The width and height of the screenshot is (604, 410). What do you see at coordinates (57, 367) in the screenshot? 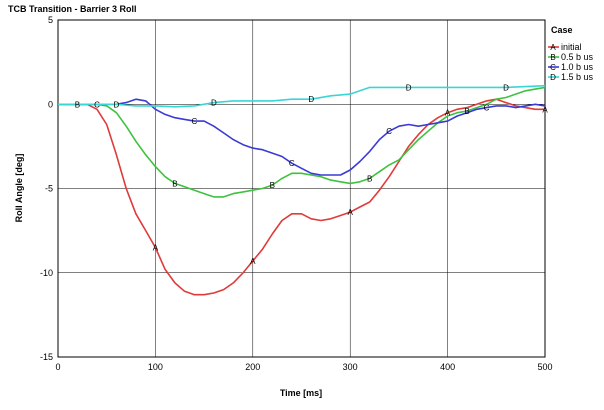
I see `x-tick-label: 0` at bounding box center [57, 367].